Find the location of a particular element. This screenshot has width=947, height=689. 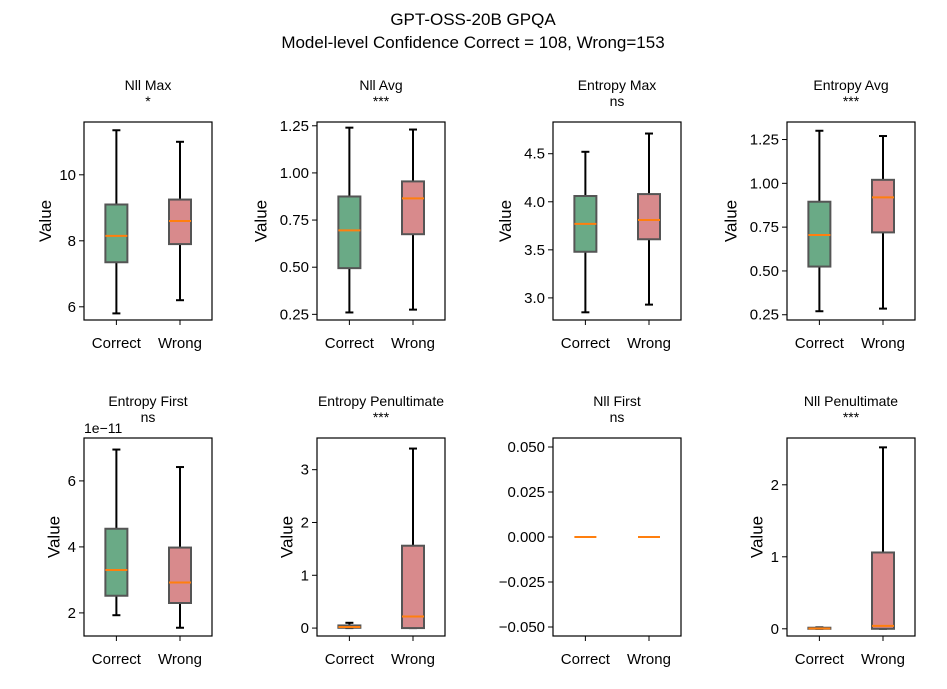

y-tick-label: 3.0 is located at coordinates (534, 298).